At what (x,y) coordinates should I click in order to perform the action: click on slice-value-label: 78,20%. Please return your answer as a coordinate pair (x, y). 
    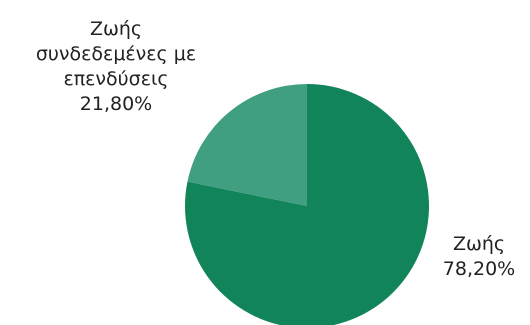
    Looking at the image, I should click on (479, 269).